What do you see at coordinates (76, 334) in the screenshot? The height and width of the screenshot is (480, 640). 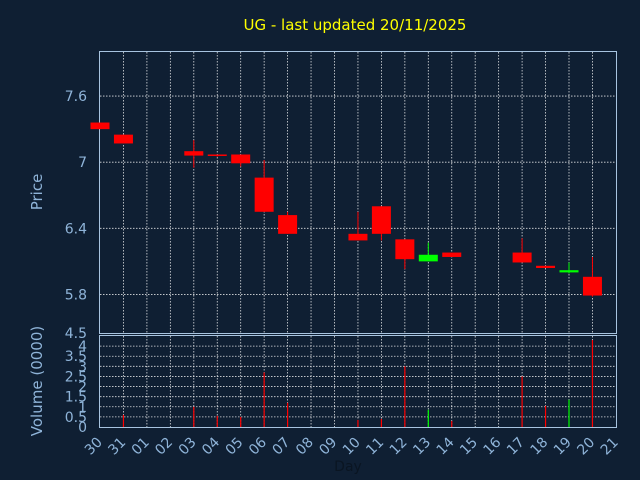 I see `volume-tick-label: 4.5` at bounding box center [76, 334].